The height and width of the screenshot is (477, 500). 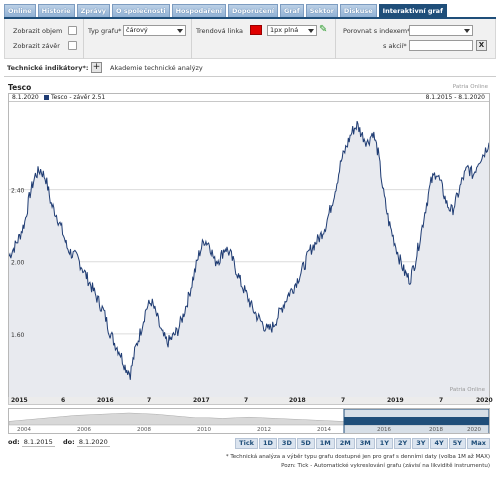 What do you see at coordinates (201, 400) in the screenshot?
I see `x-tick: 2017` at bounding box center [201, 400].